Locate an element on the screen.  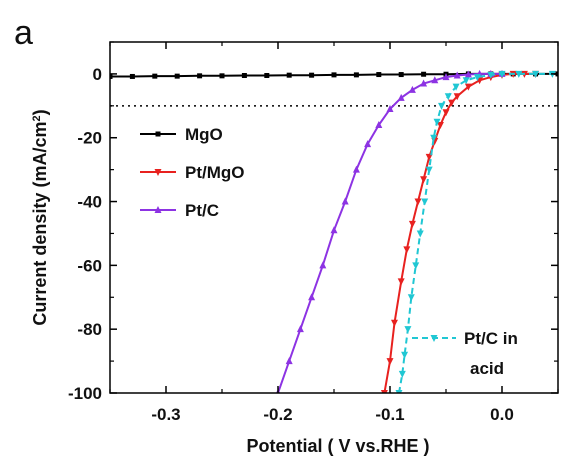
y-axis-title-sup: 2 is located at coordinates (37, 118).